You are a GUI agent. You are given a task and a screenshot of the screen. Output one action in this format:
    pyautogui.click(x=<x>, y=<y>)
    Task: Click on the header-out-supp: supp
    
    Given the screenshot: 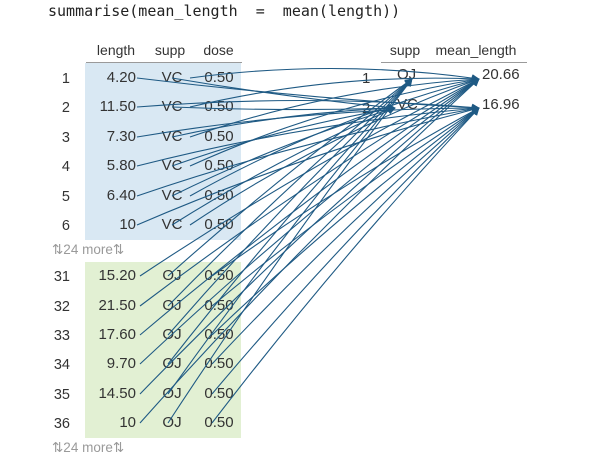 What is the action you would take?
    pyautogui.click(x=405, y=50)
    